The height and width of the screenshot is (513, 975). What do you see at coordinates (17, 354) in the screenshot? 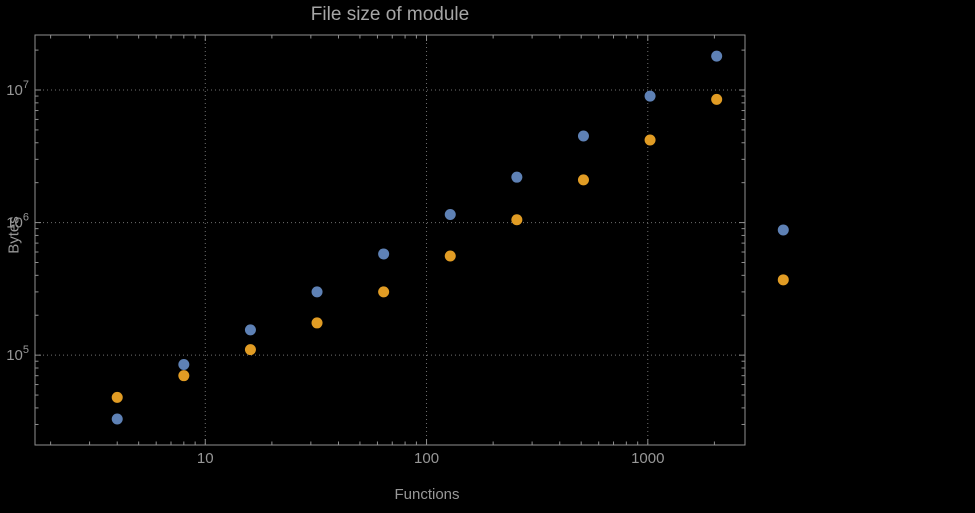
I see `y-tick-label: 10⁵` at bounding box center [17, 354].